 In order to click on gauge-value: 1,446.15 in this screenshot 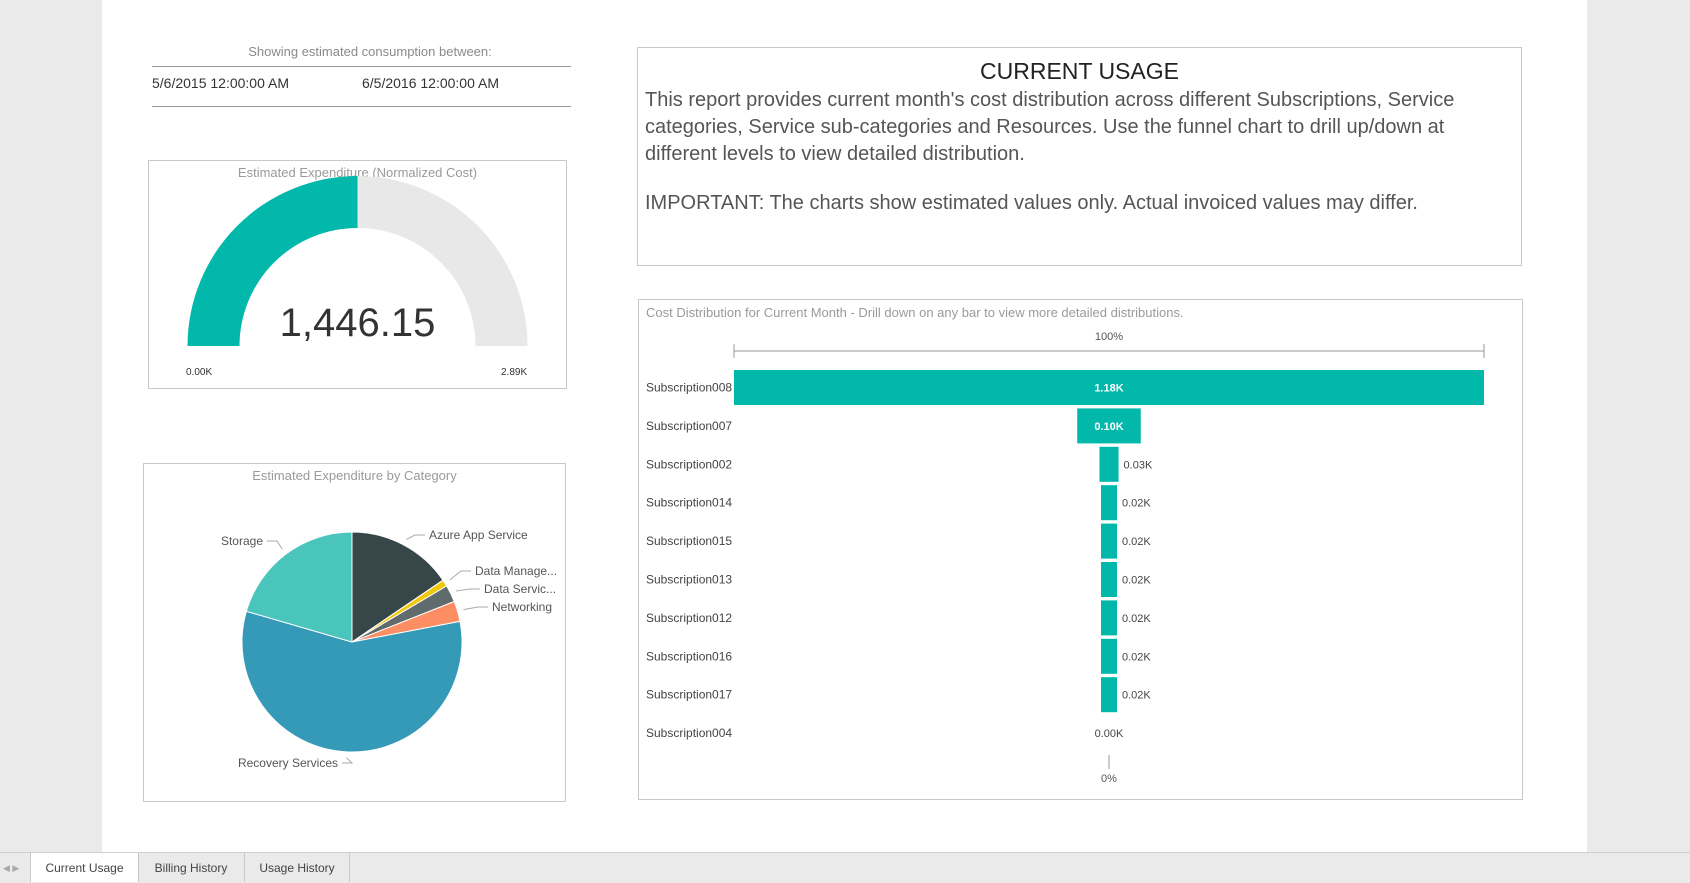, I will do `click(357, 323)`.